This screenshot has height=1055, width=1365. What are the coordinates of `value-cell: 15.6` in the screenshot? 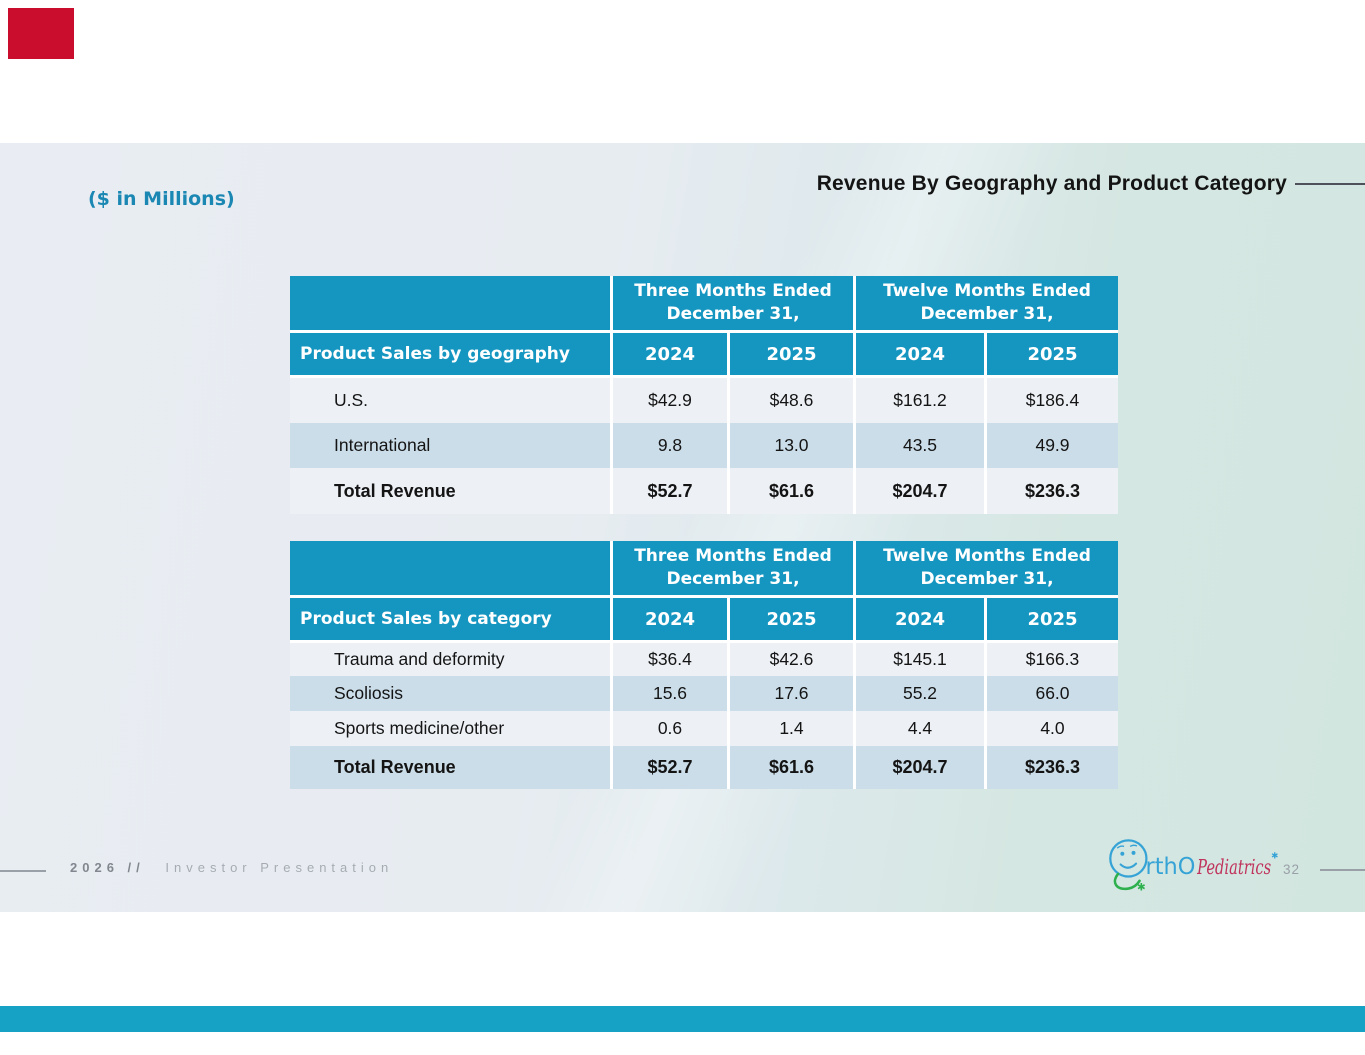 It's located at (670, 693).